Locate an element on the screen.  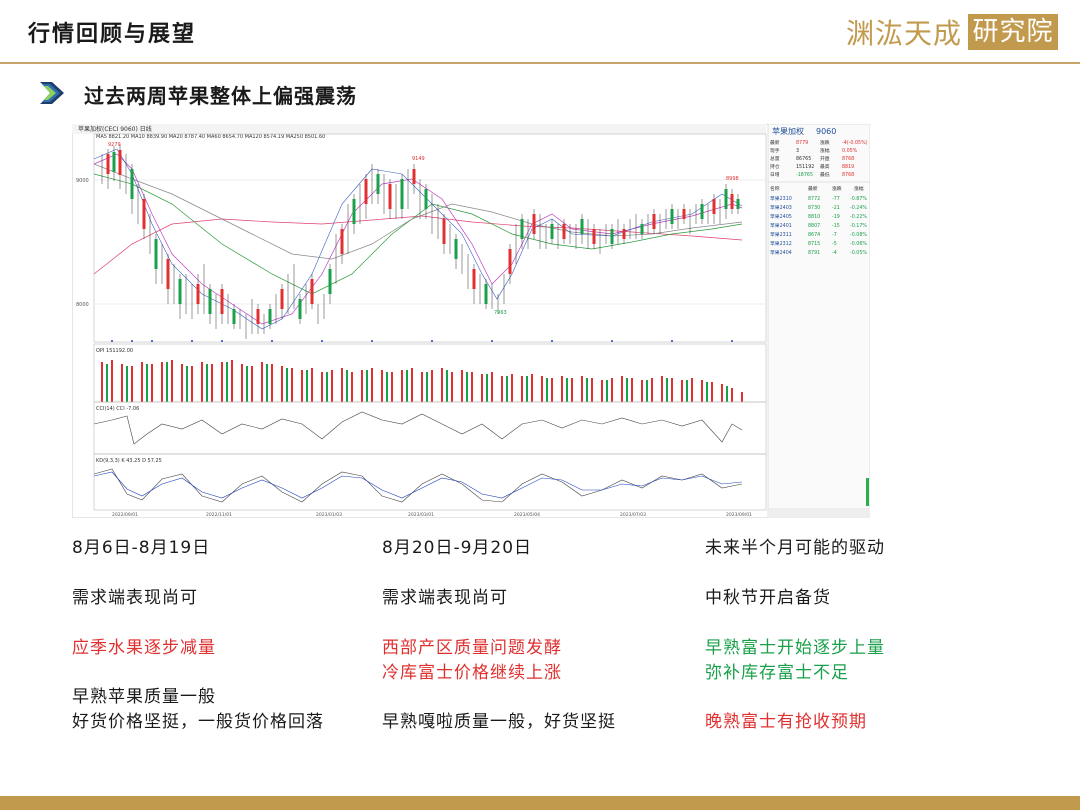
svg-text: 8791 is located at coordinates (814, 253).